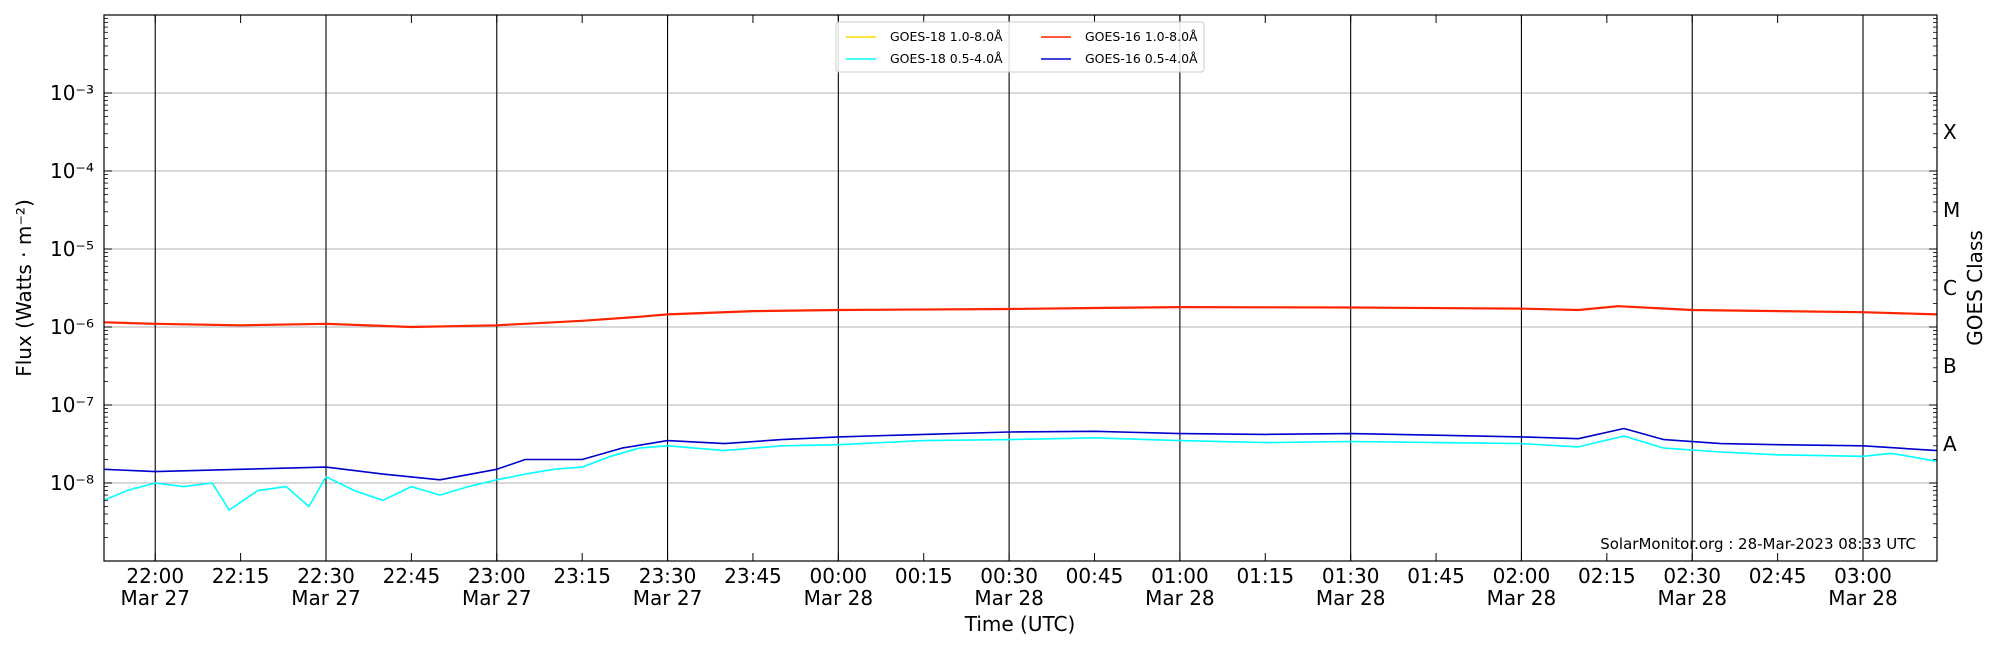  I want to click on x-tick-label: 02:45, so click(1778, 576).